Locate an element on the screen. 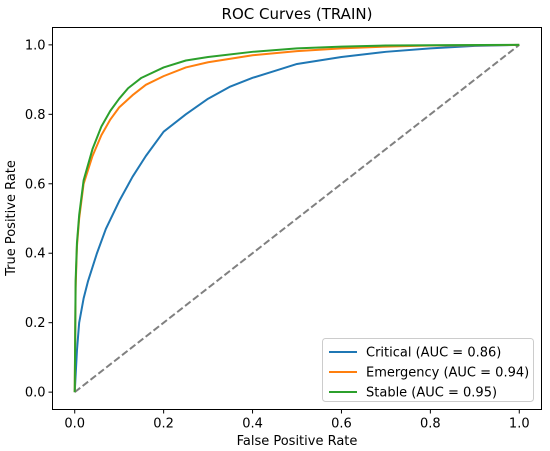 The height and width of the screenshot is (451, 550). chart-title: ROC Curves (TRAIN) is located at coordinates (297, 14).